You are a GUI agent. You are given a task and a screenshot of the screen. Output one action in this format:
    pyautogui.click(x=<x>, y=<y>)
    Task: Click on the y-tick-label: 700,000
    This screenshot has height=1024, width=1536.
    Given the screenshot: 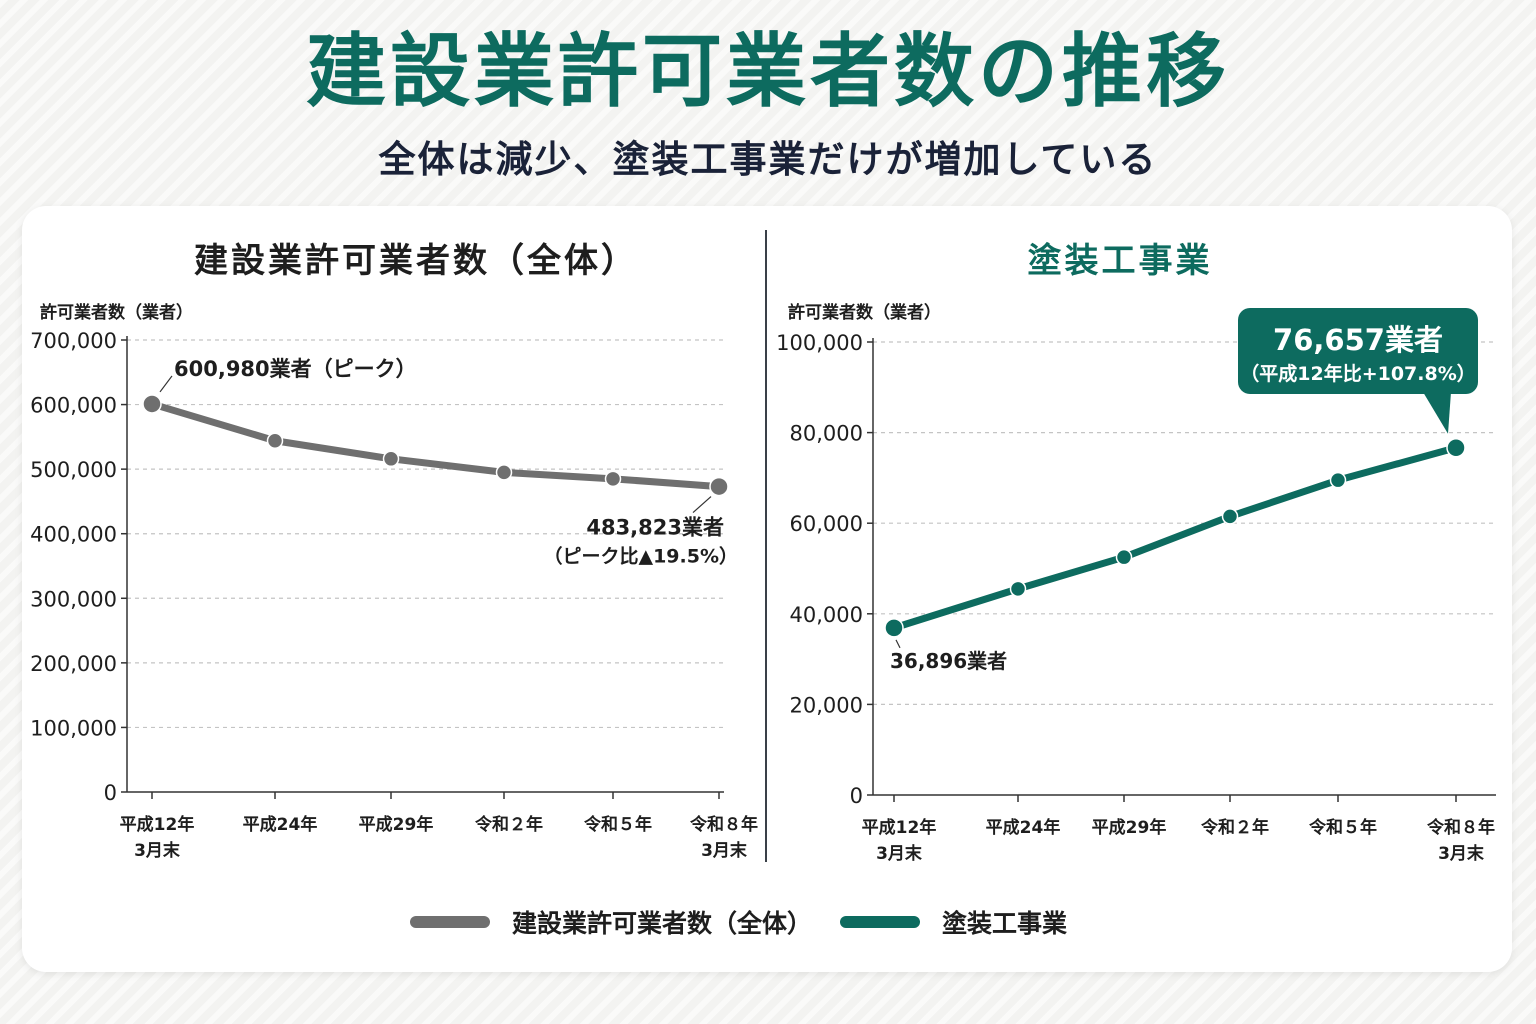 What is the action you would take?
    pyautogui.click(x=73, y=341)
    